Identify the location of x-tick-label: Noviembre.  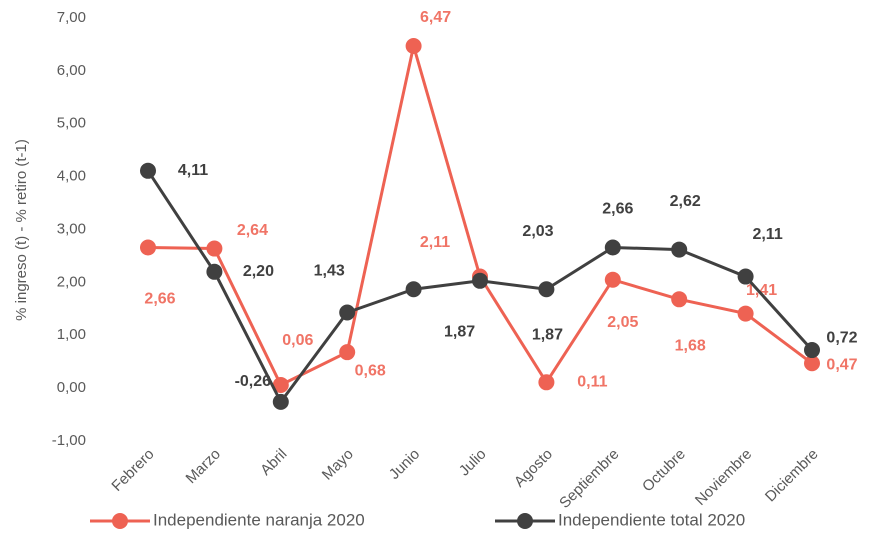
(723, 477).